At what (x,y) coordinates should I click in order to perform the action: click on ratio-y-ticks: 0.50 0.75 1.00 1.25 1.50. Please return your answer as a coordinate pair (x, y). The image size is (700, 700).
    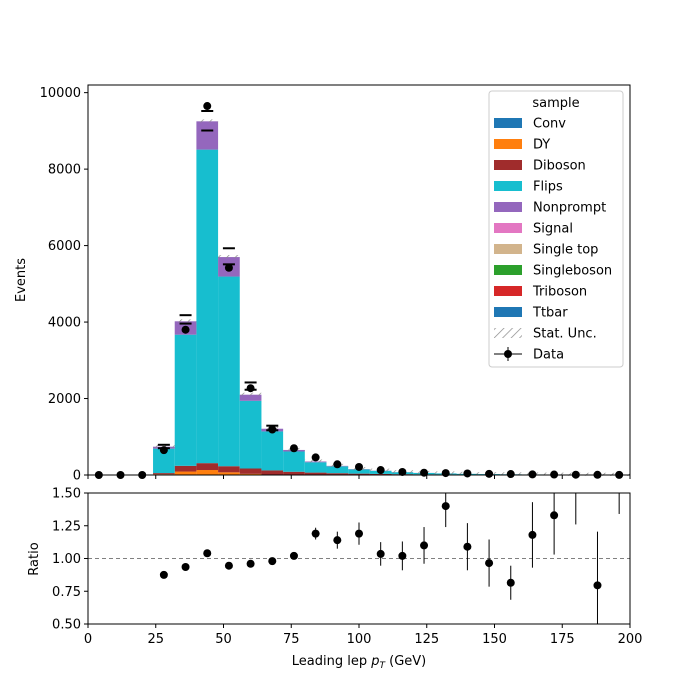
    Looking at the image, I should click on (70, 560).